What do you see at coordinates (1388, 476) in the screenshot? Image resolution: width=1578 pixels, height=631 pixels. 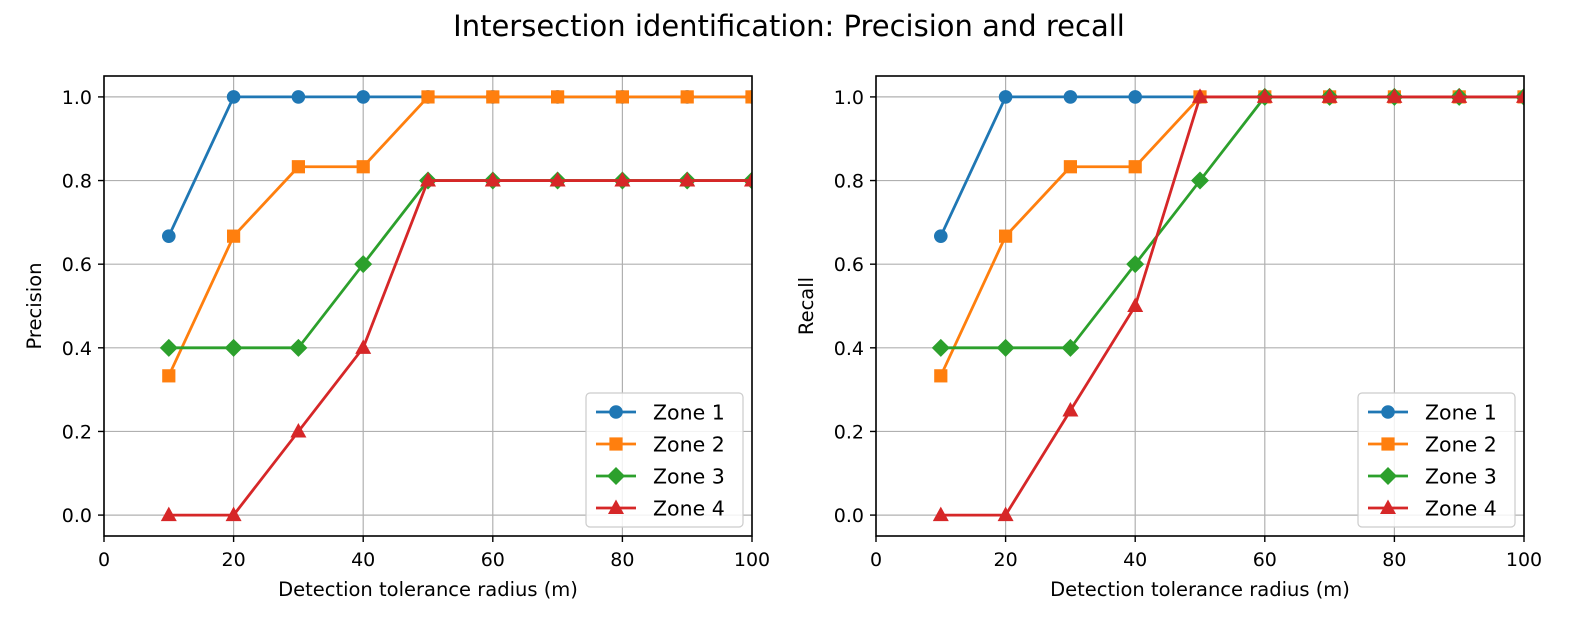 I see `recall-legend-zone-3-marker` at bounding box center [1388, 476].